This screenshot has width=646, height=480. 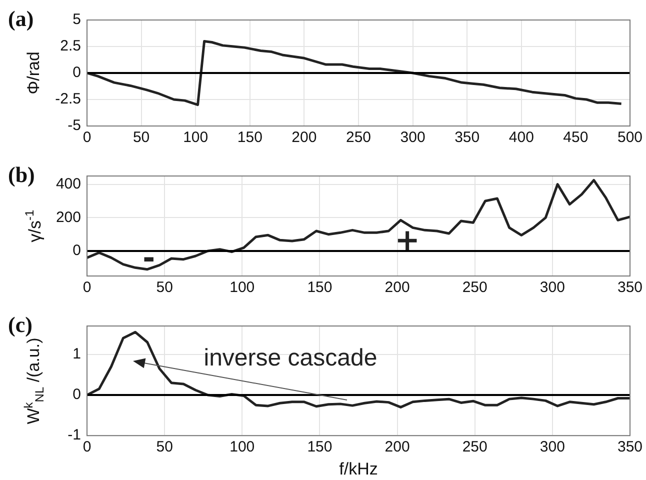 What do you see at coordinates (74, 435) in the screenshot?
I see `y-tick-label: -1` at bounding box center [74, 435].